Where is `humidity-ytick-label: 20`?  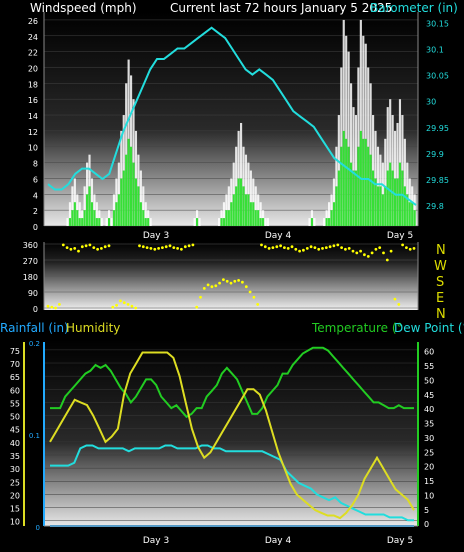
humidity-ytick-label: 20 is located at coordinates (15, 495).